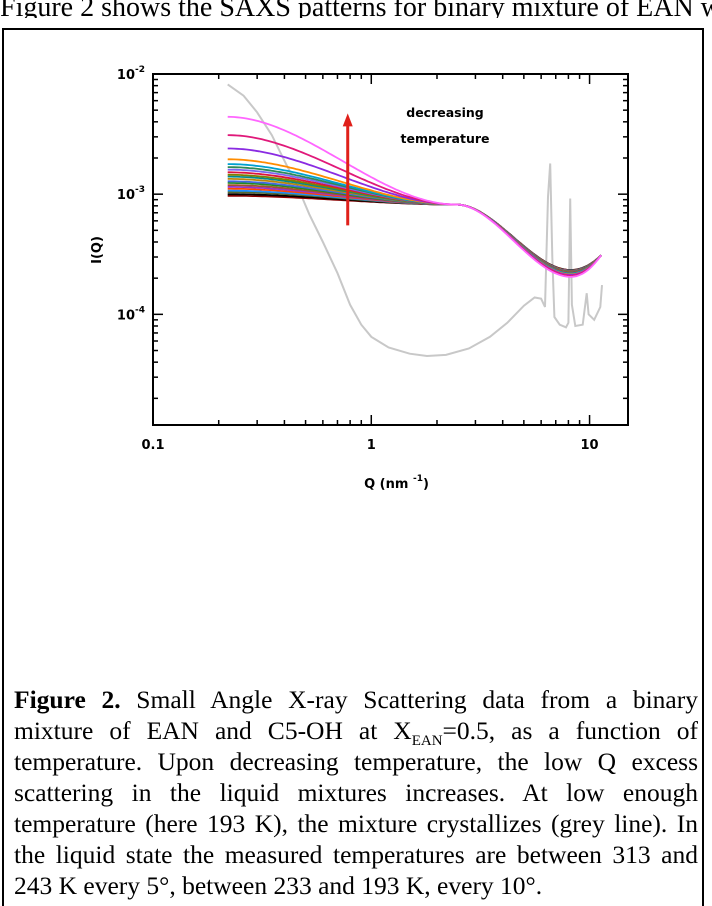  Describe the element at coordinates (444, 112) in the screenshot. I see `annotation-line1: decreasing` at that location.